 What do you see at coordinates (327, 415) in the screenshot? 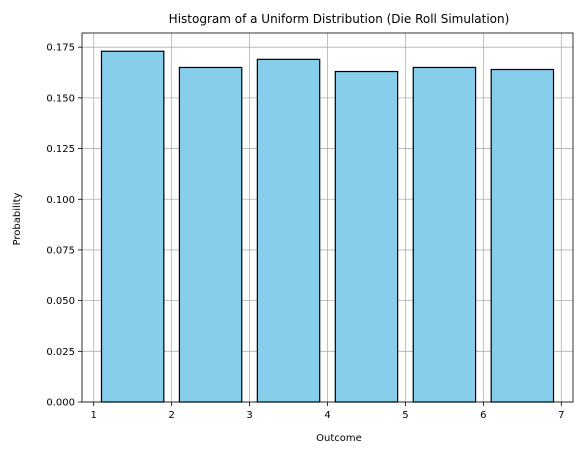
I see `x-tick-label: 4` at bounding box center [327, 415].